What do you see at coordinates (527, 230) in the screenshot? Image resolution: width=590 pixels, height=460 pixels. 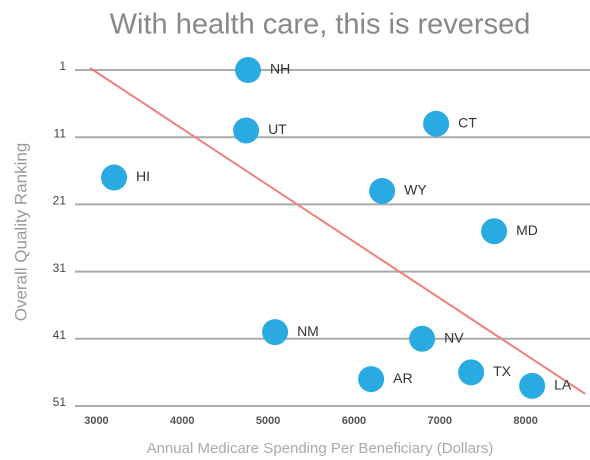 I see `point-label: MD` at bounding box center [527, 230].